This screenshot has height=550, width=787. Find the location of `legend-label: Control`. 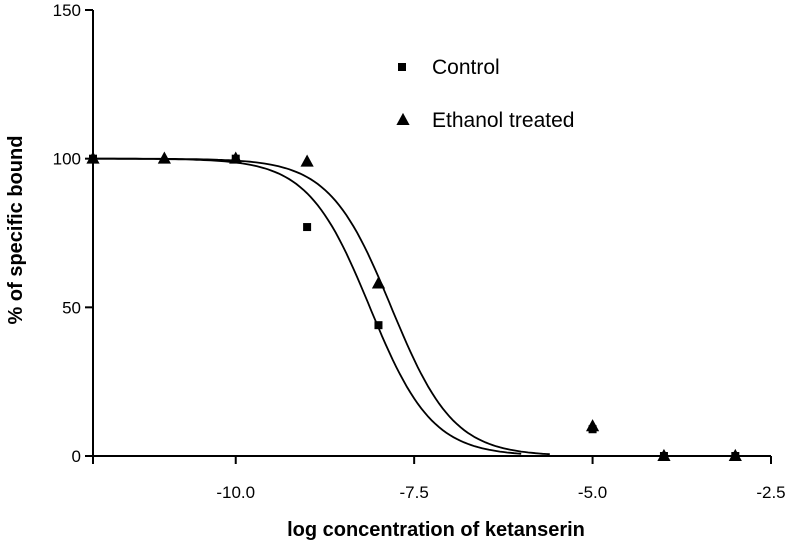

legend-label: Control is located at coordinates (466, 67).